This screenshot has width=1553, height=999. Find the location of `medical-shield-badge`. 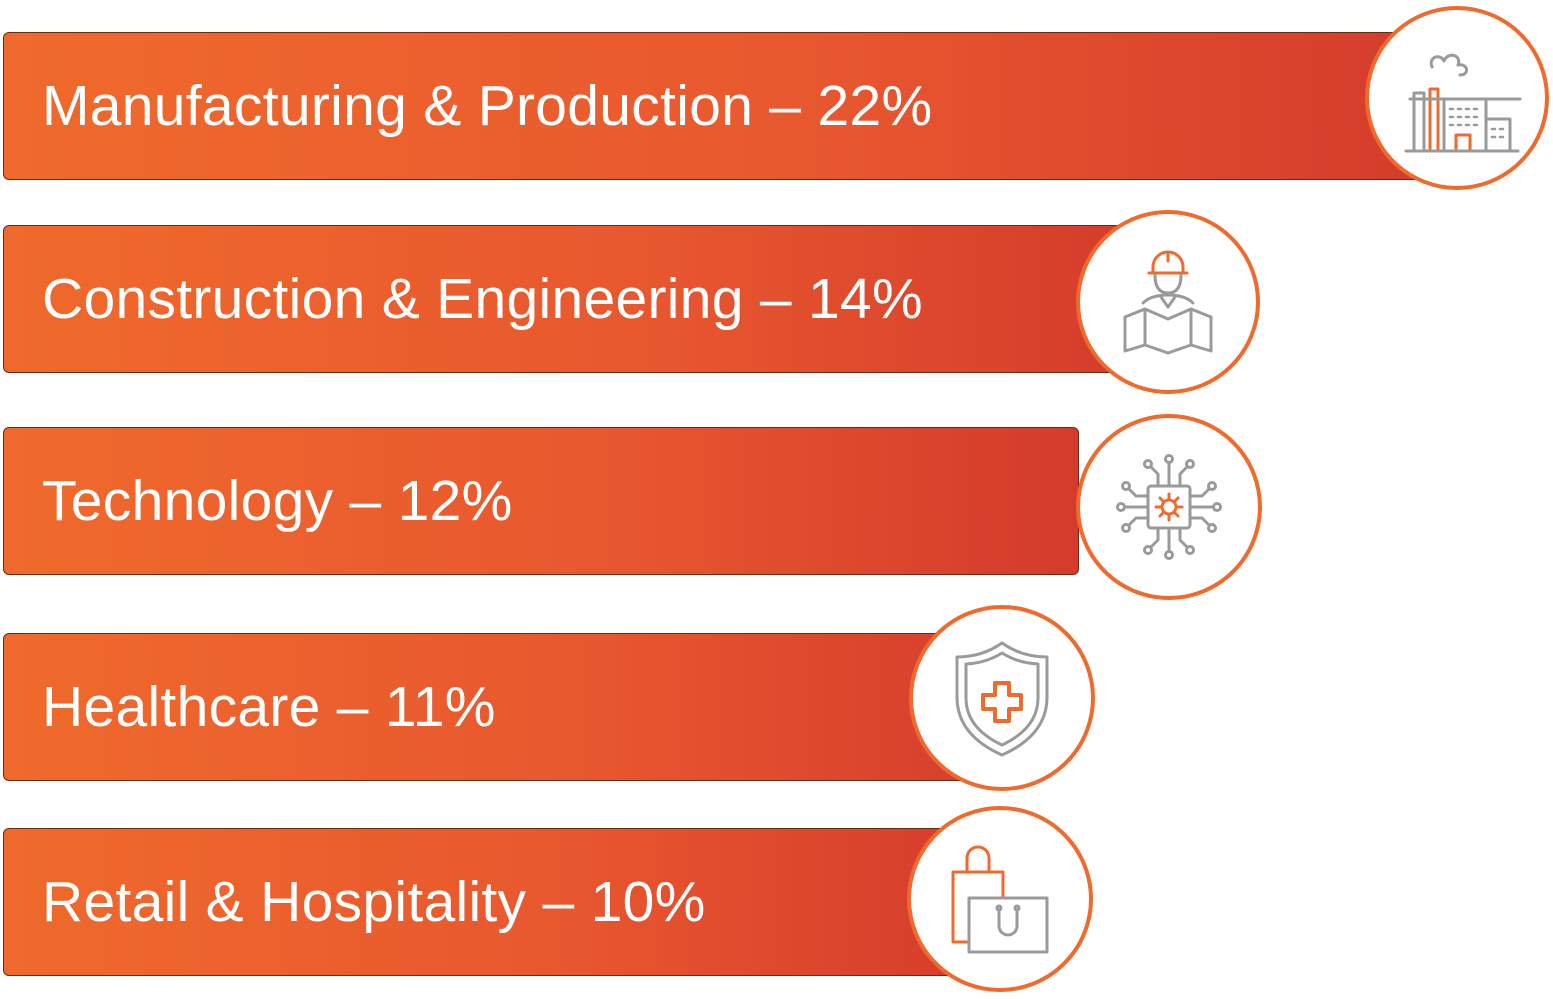

medical-shield-badge is located at coordinates (1002, 698).